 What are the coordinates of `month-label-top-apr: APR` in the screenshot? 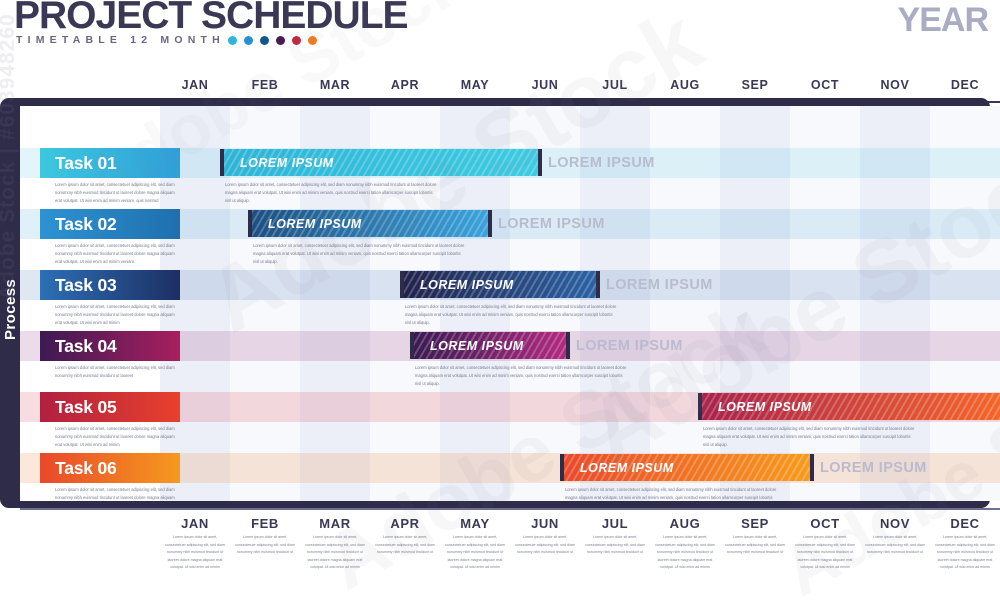 It's located at (405, 85).